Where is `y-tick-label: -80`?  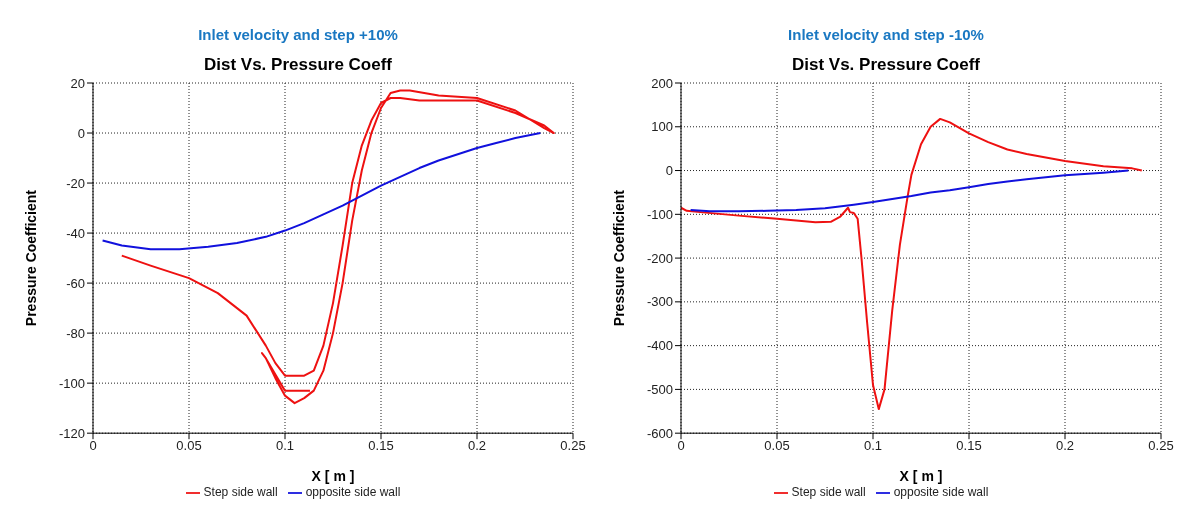
y-tick-label: -80 is located at coordinates (75, 333).